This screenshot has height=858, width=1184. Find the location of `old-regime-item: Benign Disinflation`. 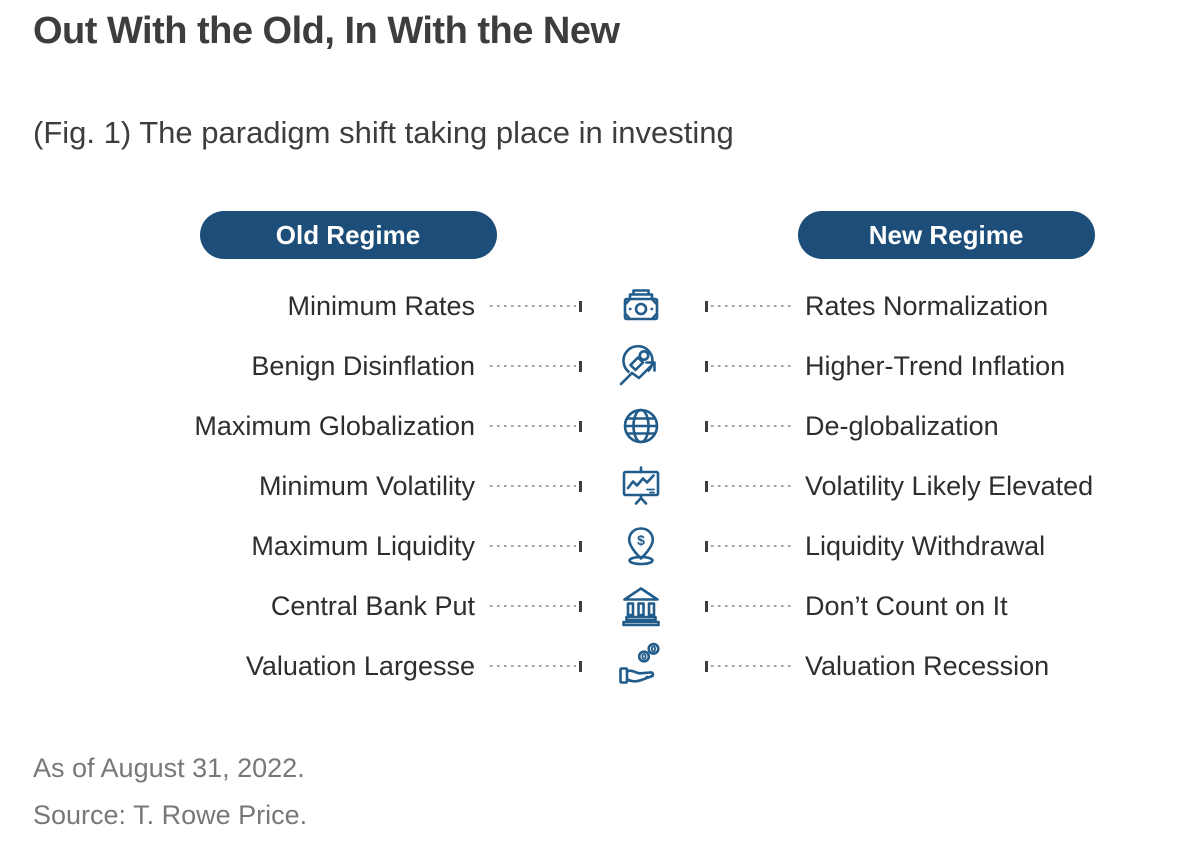

old-regime-item: Benign Disinflation is located at coordinates (363, 365).